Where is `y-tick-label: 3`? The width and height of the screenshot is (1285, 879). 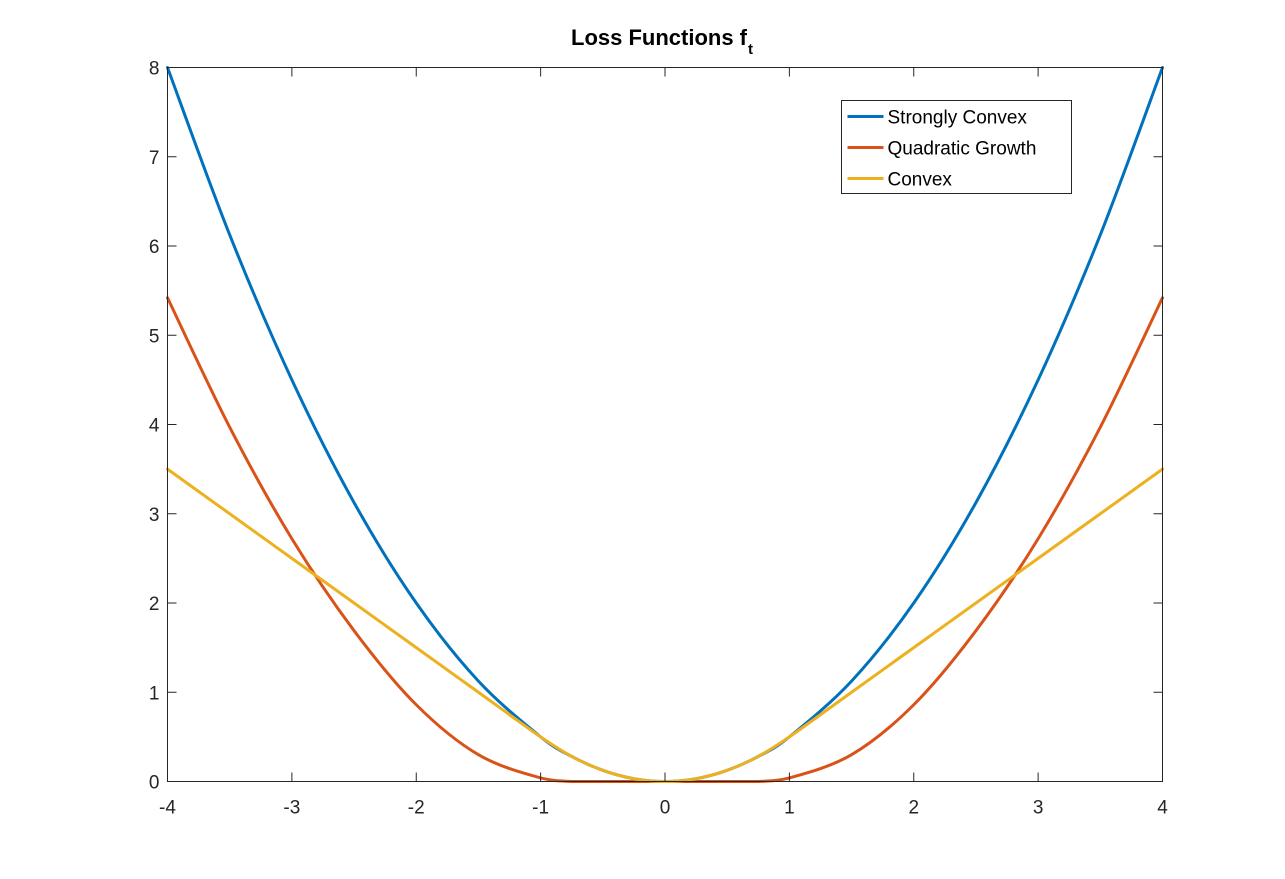
y-tick-label: 3 is located at coordinates (154, 515).